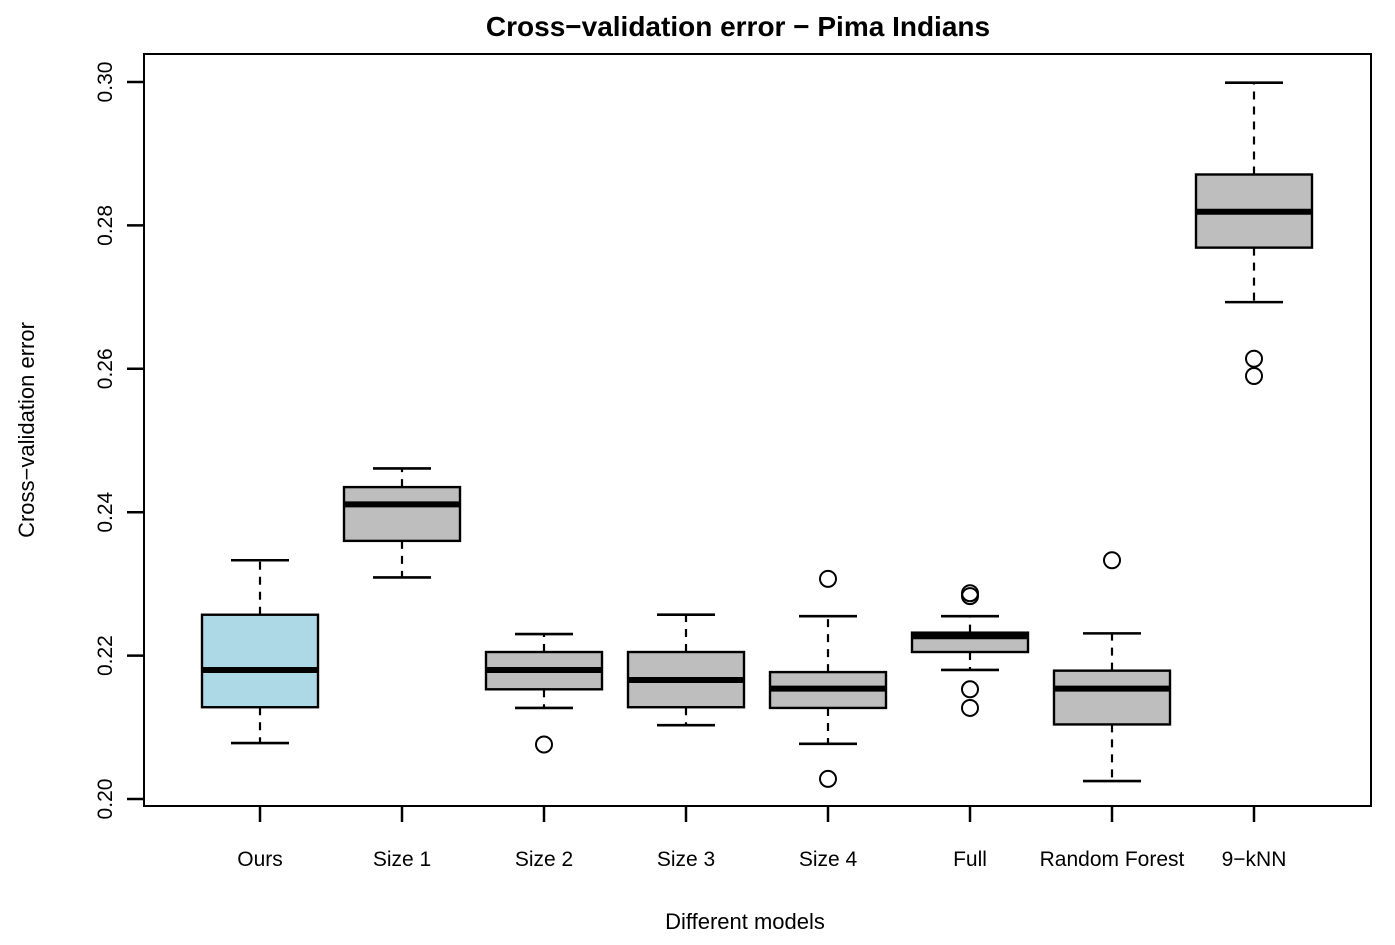  I want to click on y-tick-label: 0.26, so click(105, 368).